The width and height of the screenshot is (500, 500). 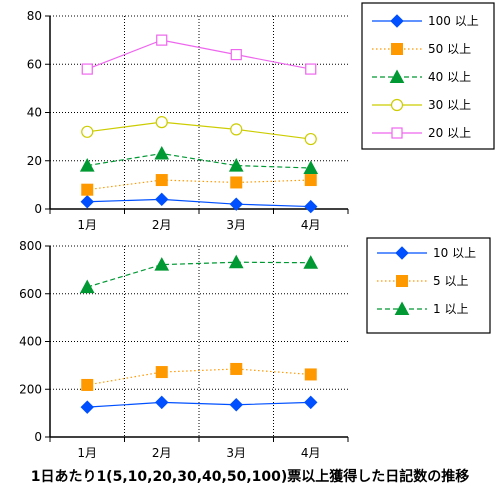 What do you see at coordinates (30, 246) in the screenshot?
I see `y-tick-label: 800` at bounding box center [30, 246].